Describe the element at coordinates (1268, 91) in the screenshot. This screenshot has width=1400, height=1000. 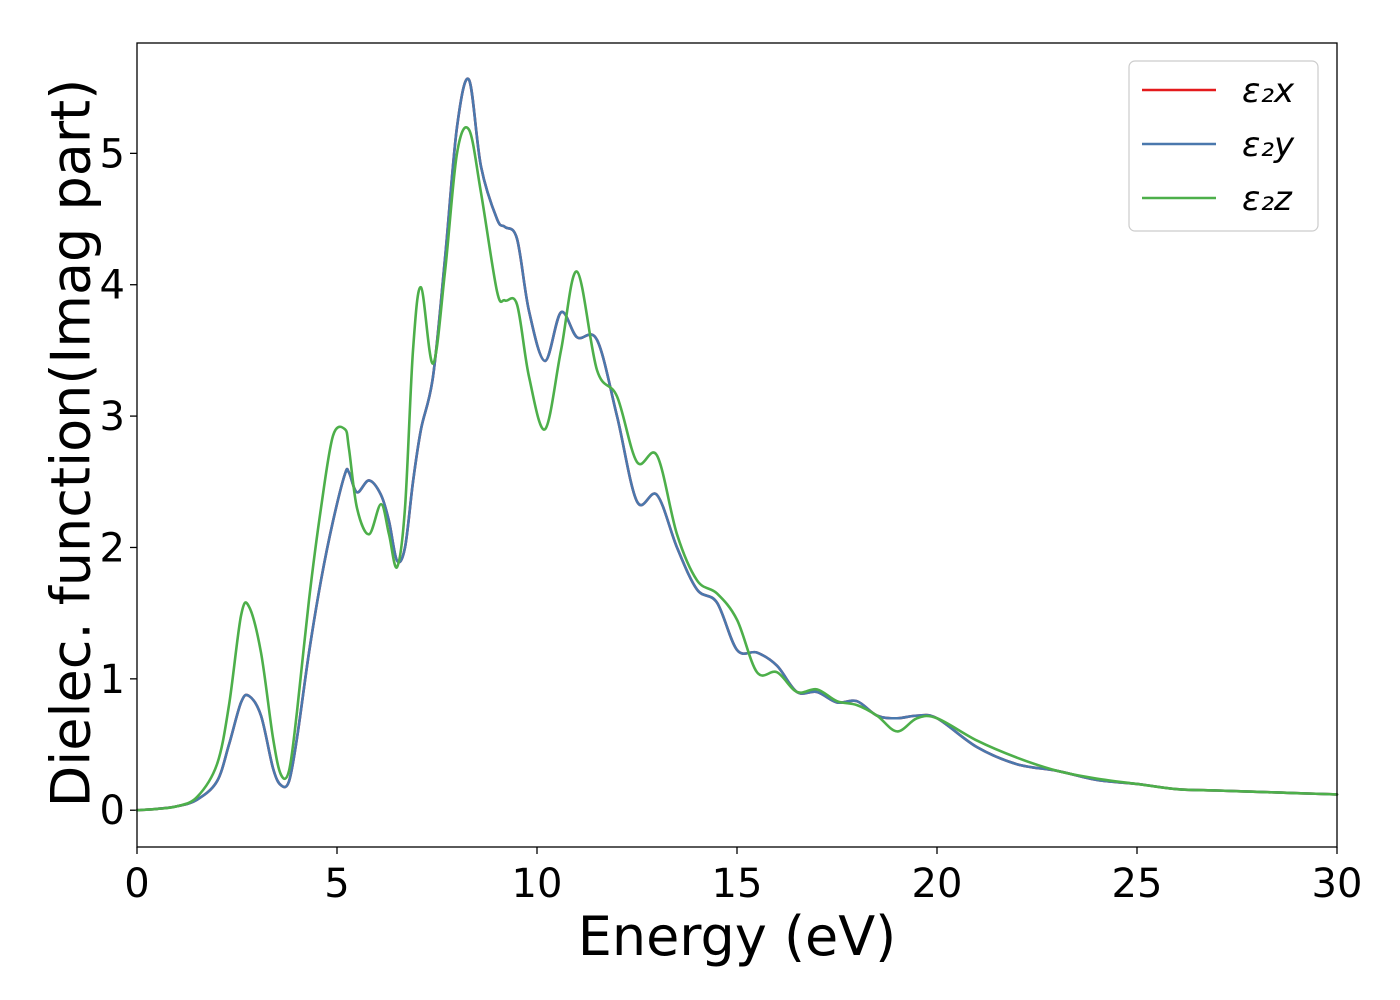
I see `legend-label-1: ε₂x` at that location.